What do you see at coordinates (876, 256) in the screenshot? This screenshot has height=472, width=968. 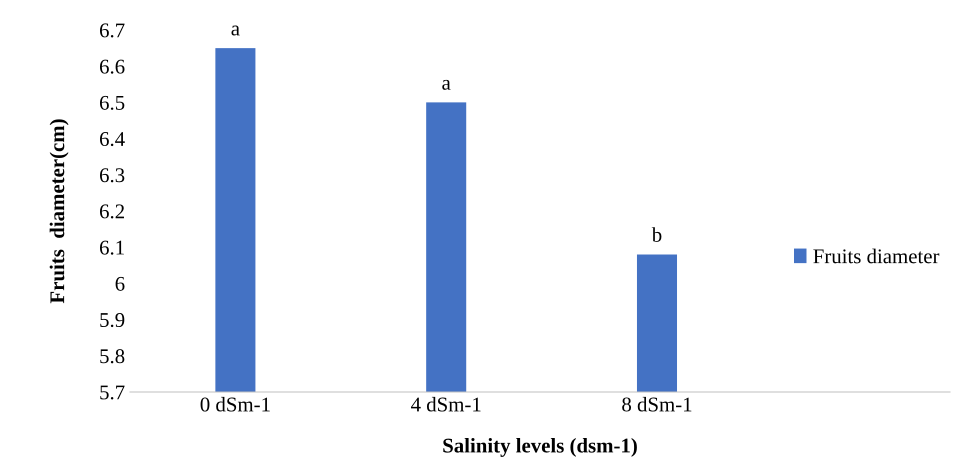 I see `legend-label: Fruits diameter` at bounding box center [876, 256].